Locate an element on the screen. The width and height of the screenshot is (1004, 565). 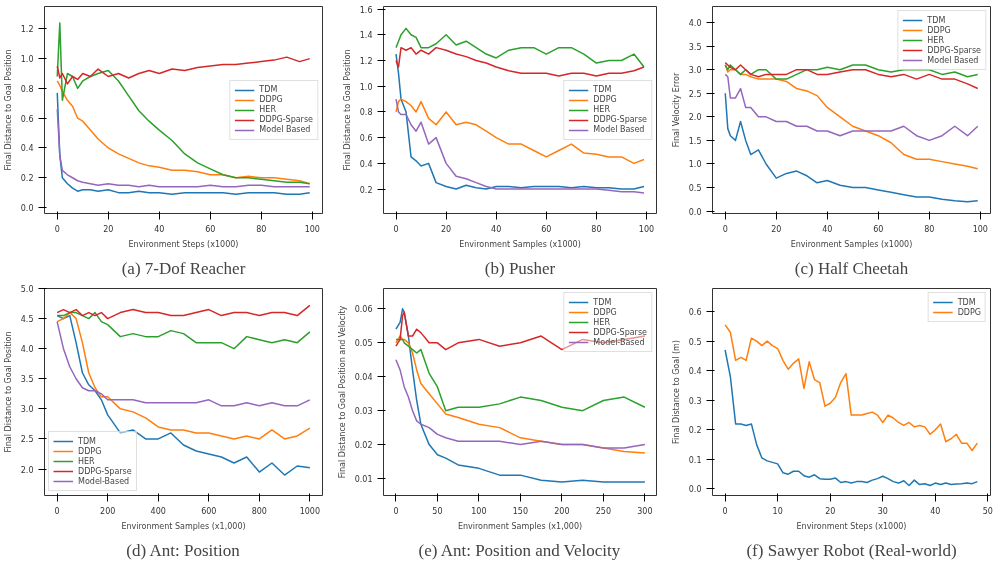
text: (e) Ant: Position and Velocity is located at coordinates (519, 550).